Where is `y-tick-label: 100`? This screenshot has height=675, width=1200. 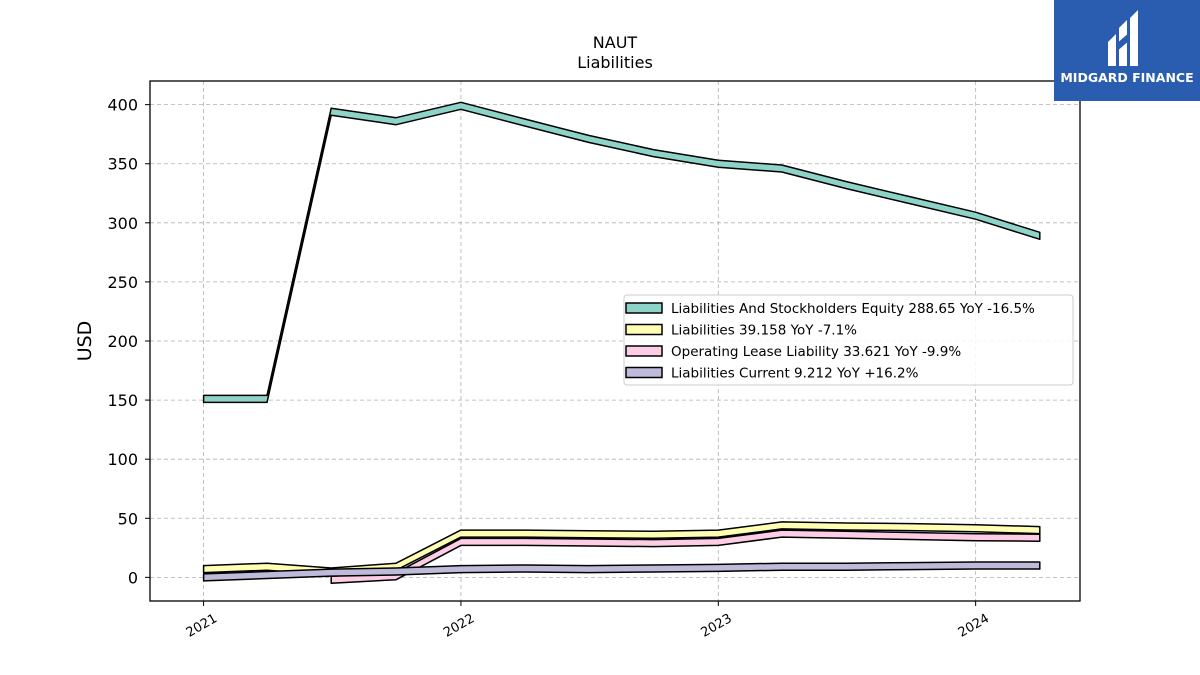 y-tick-label: 100 is located at coordinates (122, 459).